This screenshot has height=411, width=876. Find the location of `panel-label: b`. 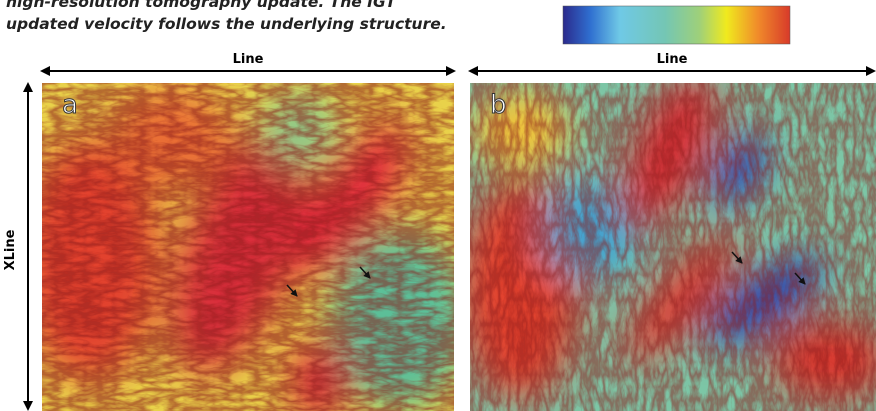

panel-label: b is located at coordinates (498, 105).